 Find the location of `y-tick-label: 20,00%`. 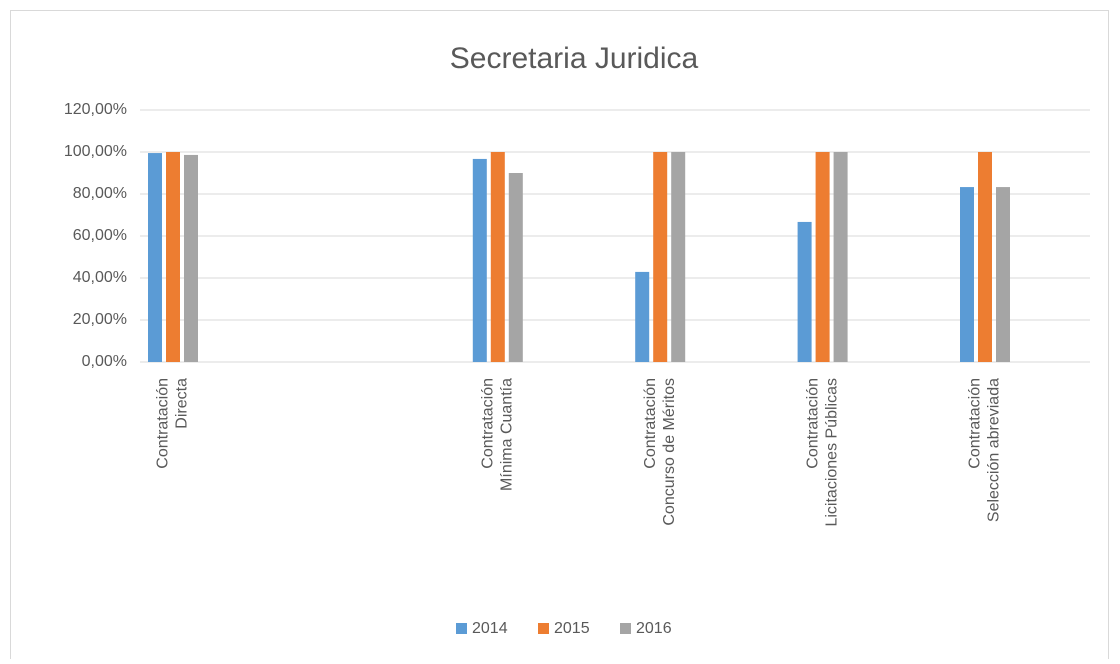

y-tick-label: 20,00% is located at coordinates (100, 319).